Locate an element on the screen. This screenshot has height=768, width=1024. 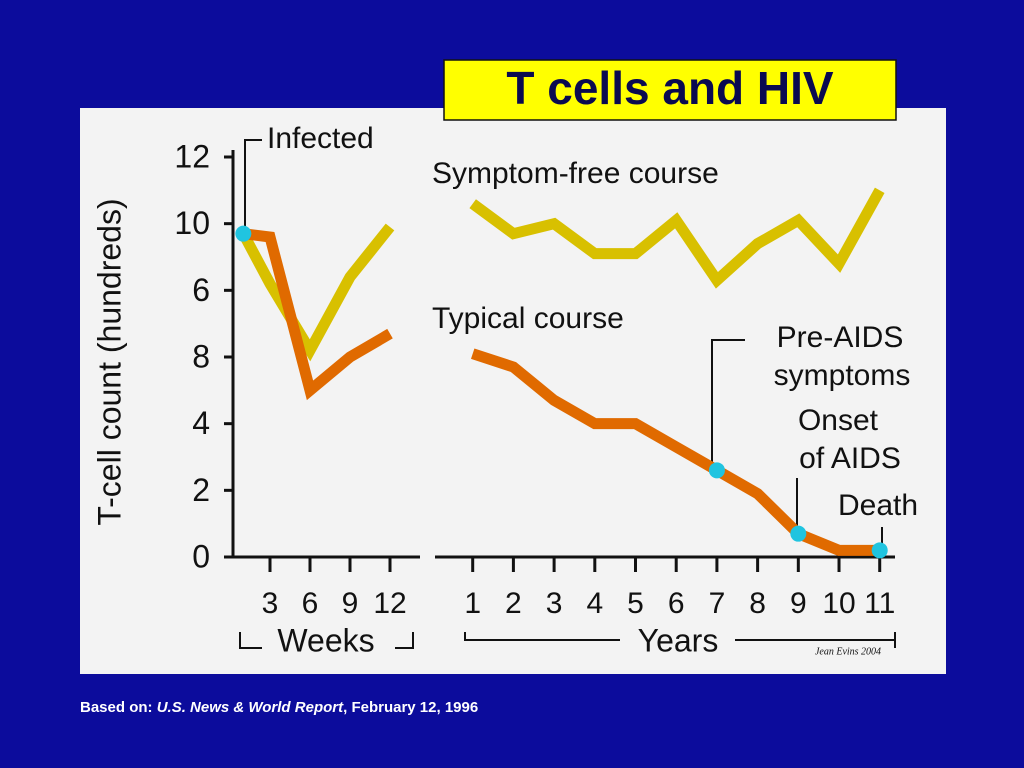
annotation: symptoms is located at coordinates (842, 375).